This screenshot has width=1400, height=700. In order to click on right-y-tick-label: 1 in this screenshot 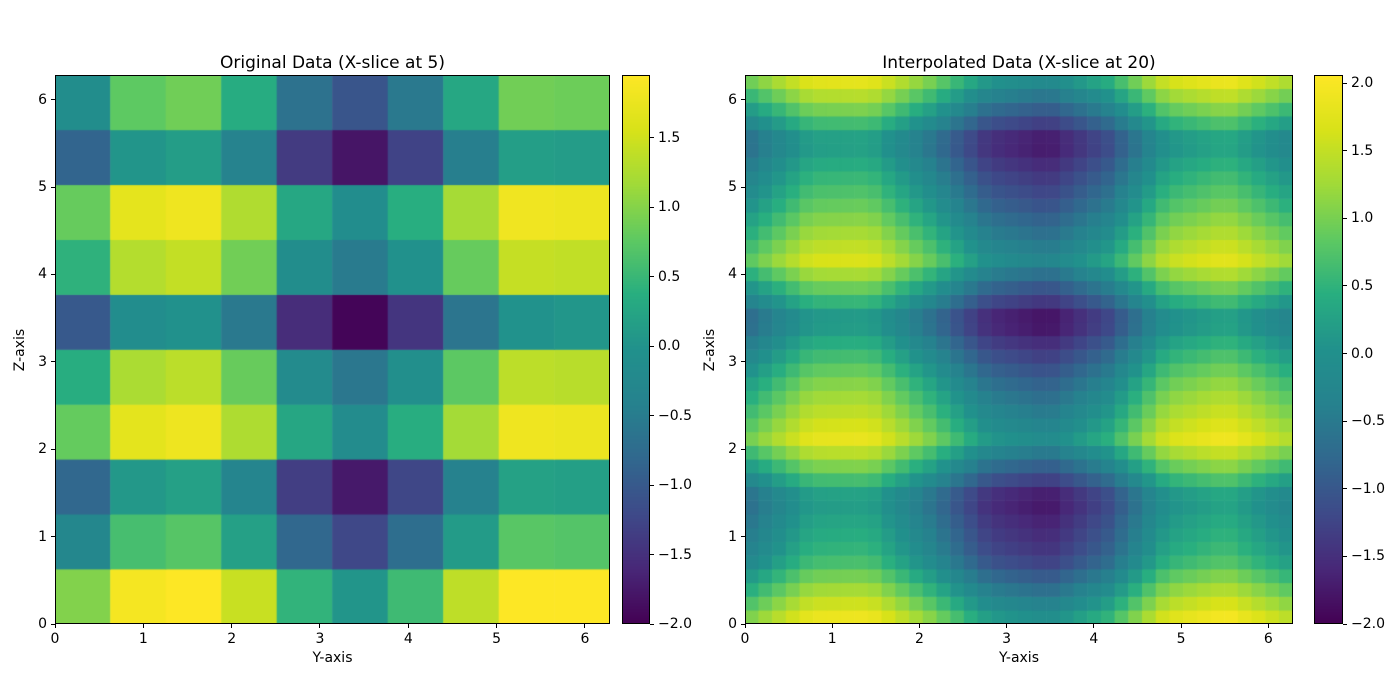, I will do `click(732, 536)`.